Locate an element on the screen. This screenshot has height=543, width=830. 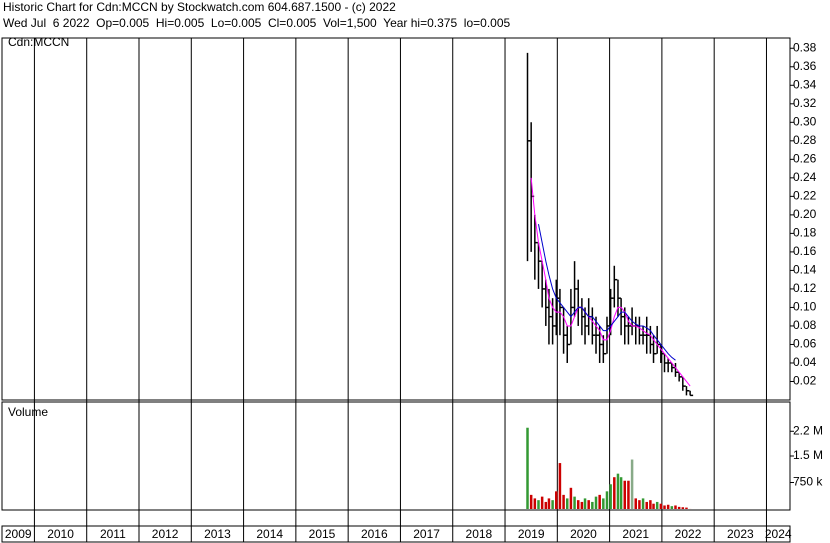
y-tick-label: 0.34 is located at coordinates (805, 84).